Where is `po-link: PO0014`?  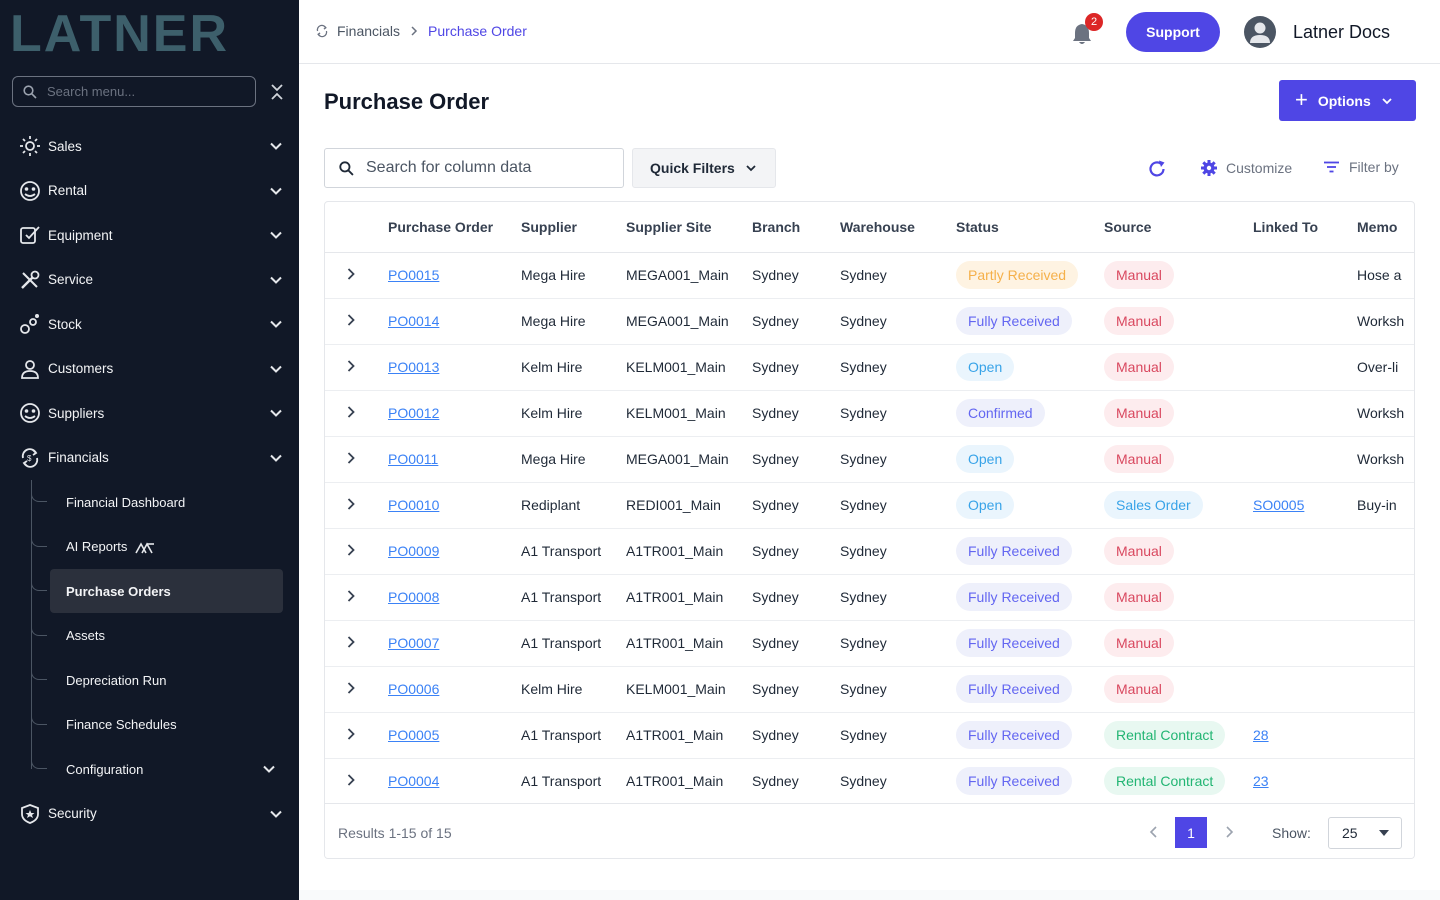
po-link: PO0014 is located at coordinates (414, 321).